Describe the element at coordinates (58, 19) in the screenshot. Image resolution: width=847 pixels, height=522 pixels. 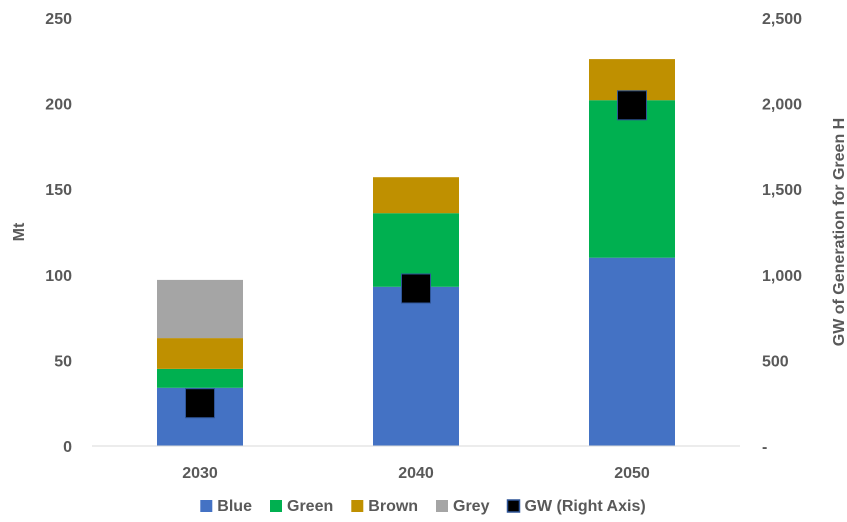
I see `y-tick-label: 250` at that location.